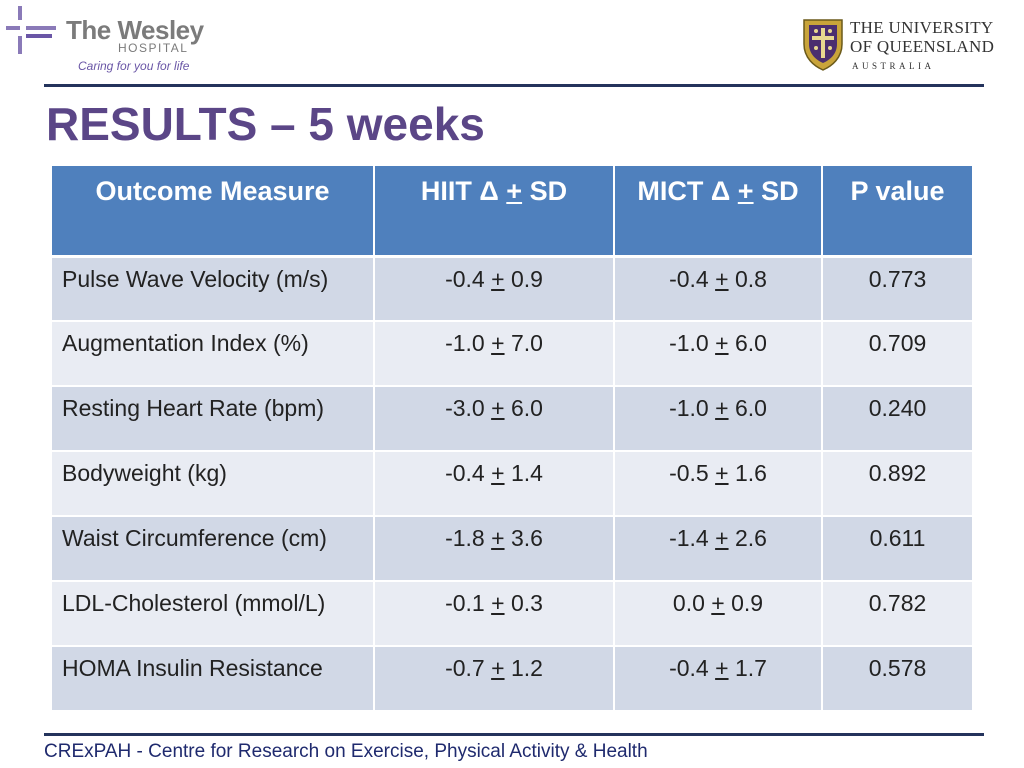  Describe the element at coordinates (893, 66) in the screenshot. I see `uq-name-line-3: AUSTRALIA` at that location.